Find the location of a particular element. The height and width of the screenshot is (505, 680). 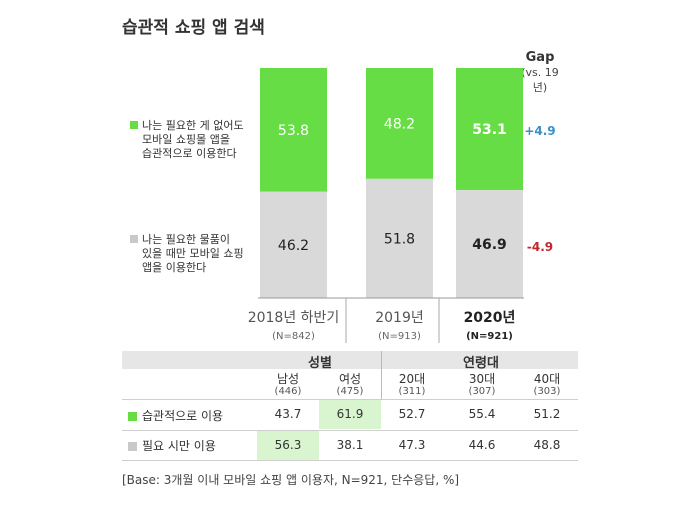

legend-habit-text-1: 나는 필요한 게 없어도 is located at coordinates (193, 125).